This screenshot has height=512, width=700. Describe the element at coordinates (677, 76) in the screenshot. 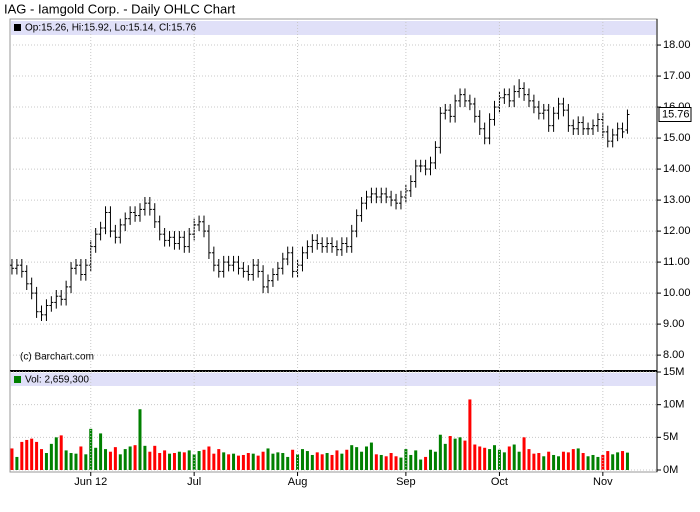

I see `y-tick-label: 17.00` at that location.